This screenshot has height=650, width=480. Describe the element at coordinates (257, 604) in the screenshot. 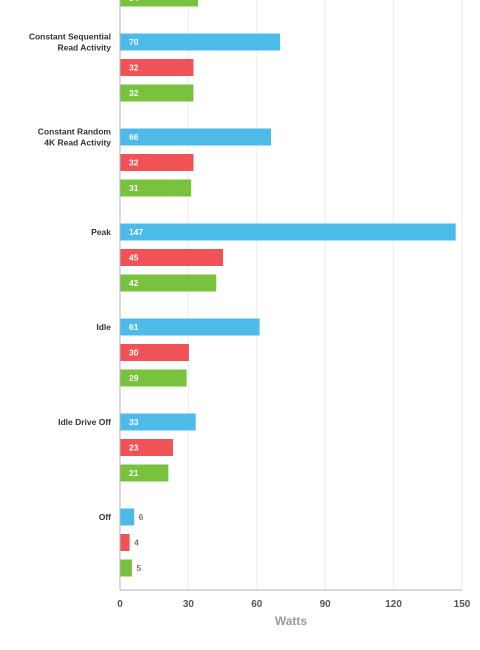

I see `x-tick-label: 60` at that location.